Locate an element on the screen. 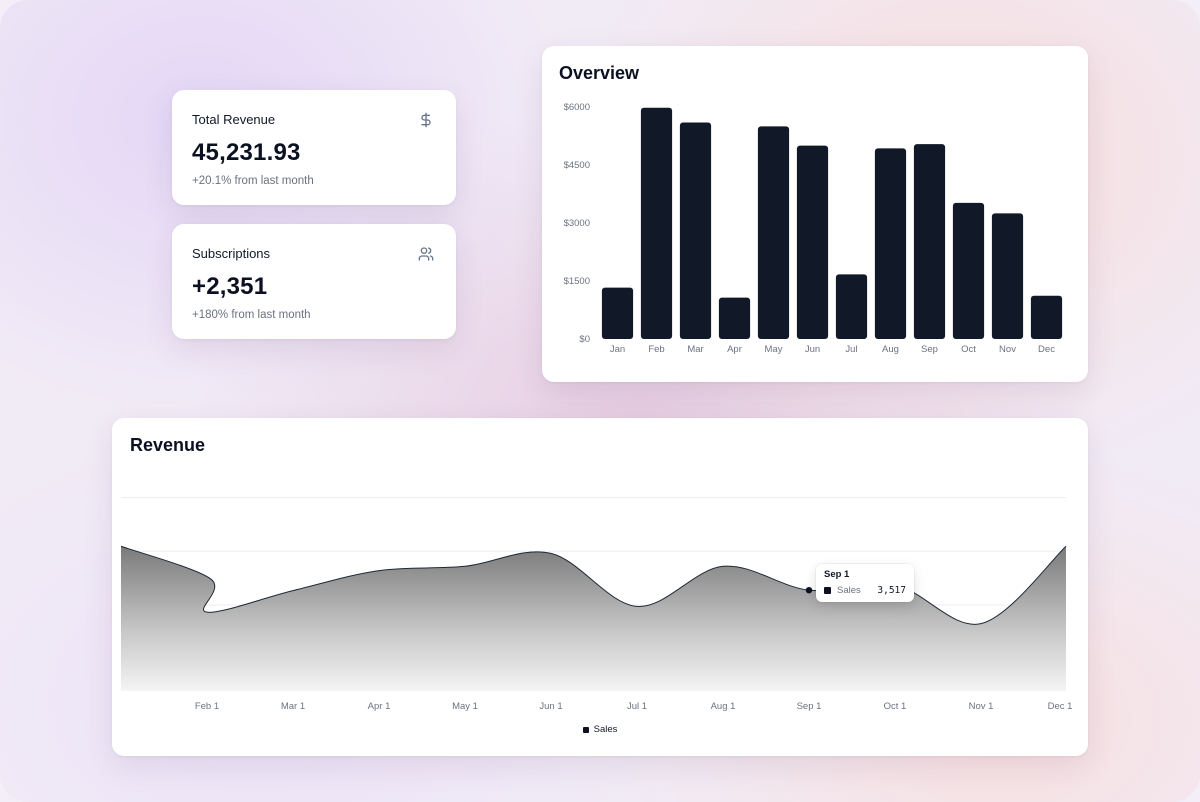  bar-jun is located at coordinates (812, 242).